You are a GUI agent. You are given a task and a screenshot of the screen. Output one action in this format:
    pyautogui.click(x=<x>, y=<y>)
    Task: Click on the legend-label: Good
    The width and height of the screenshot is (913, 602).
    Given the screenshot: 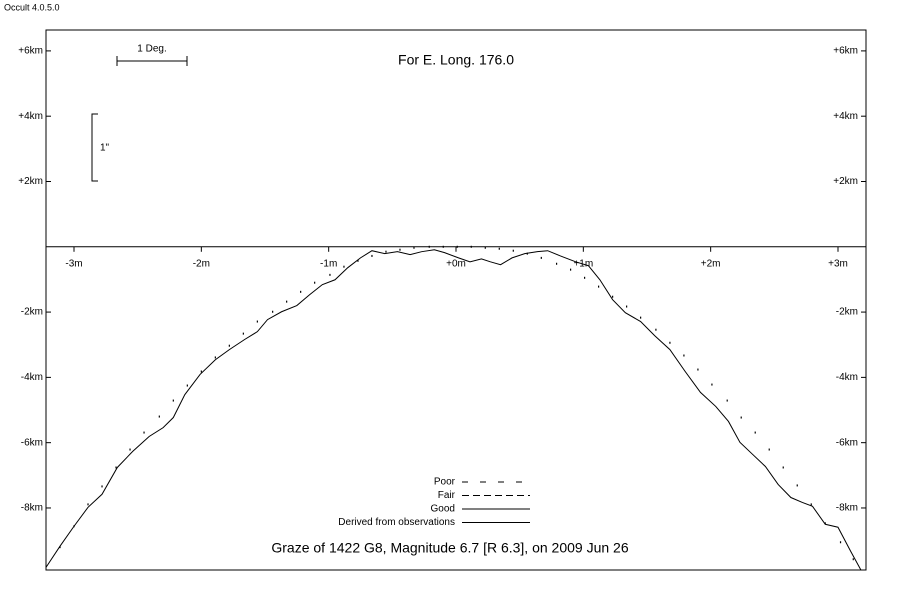 What is the action you would take?
    pyautogui.click(x=443, y=509)
    